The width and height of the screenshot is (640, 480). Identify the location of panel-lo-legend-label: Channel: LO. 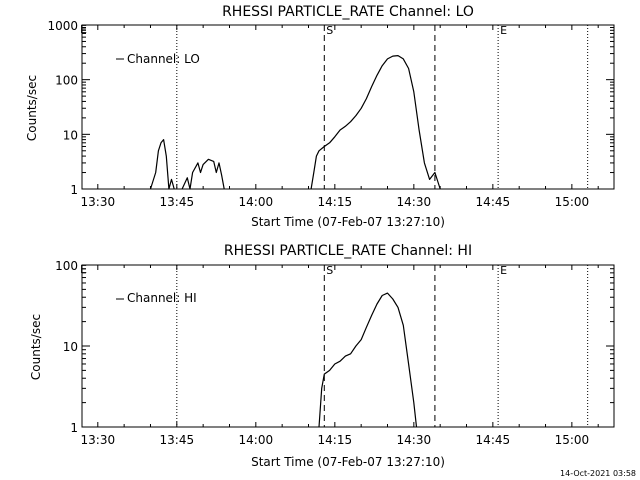
(163, 59).